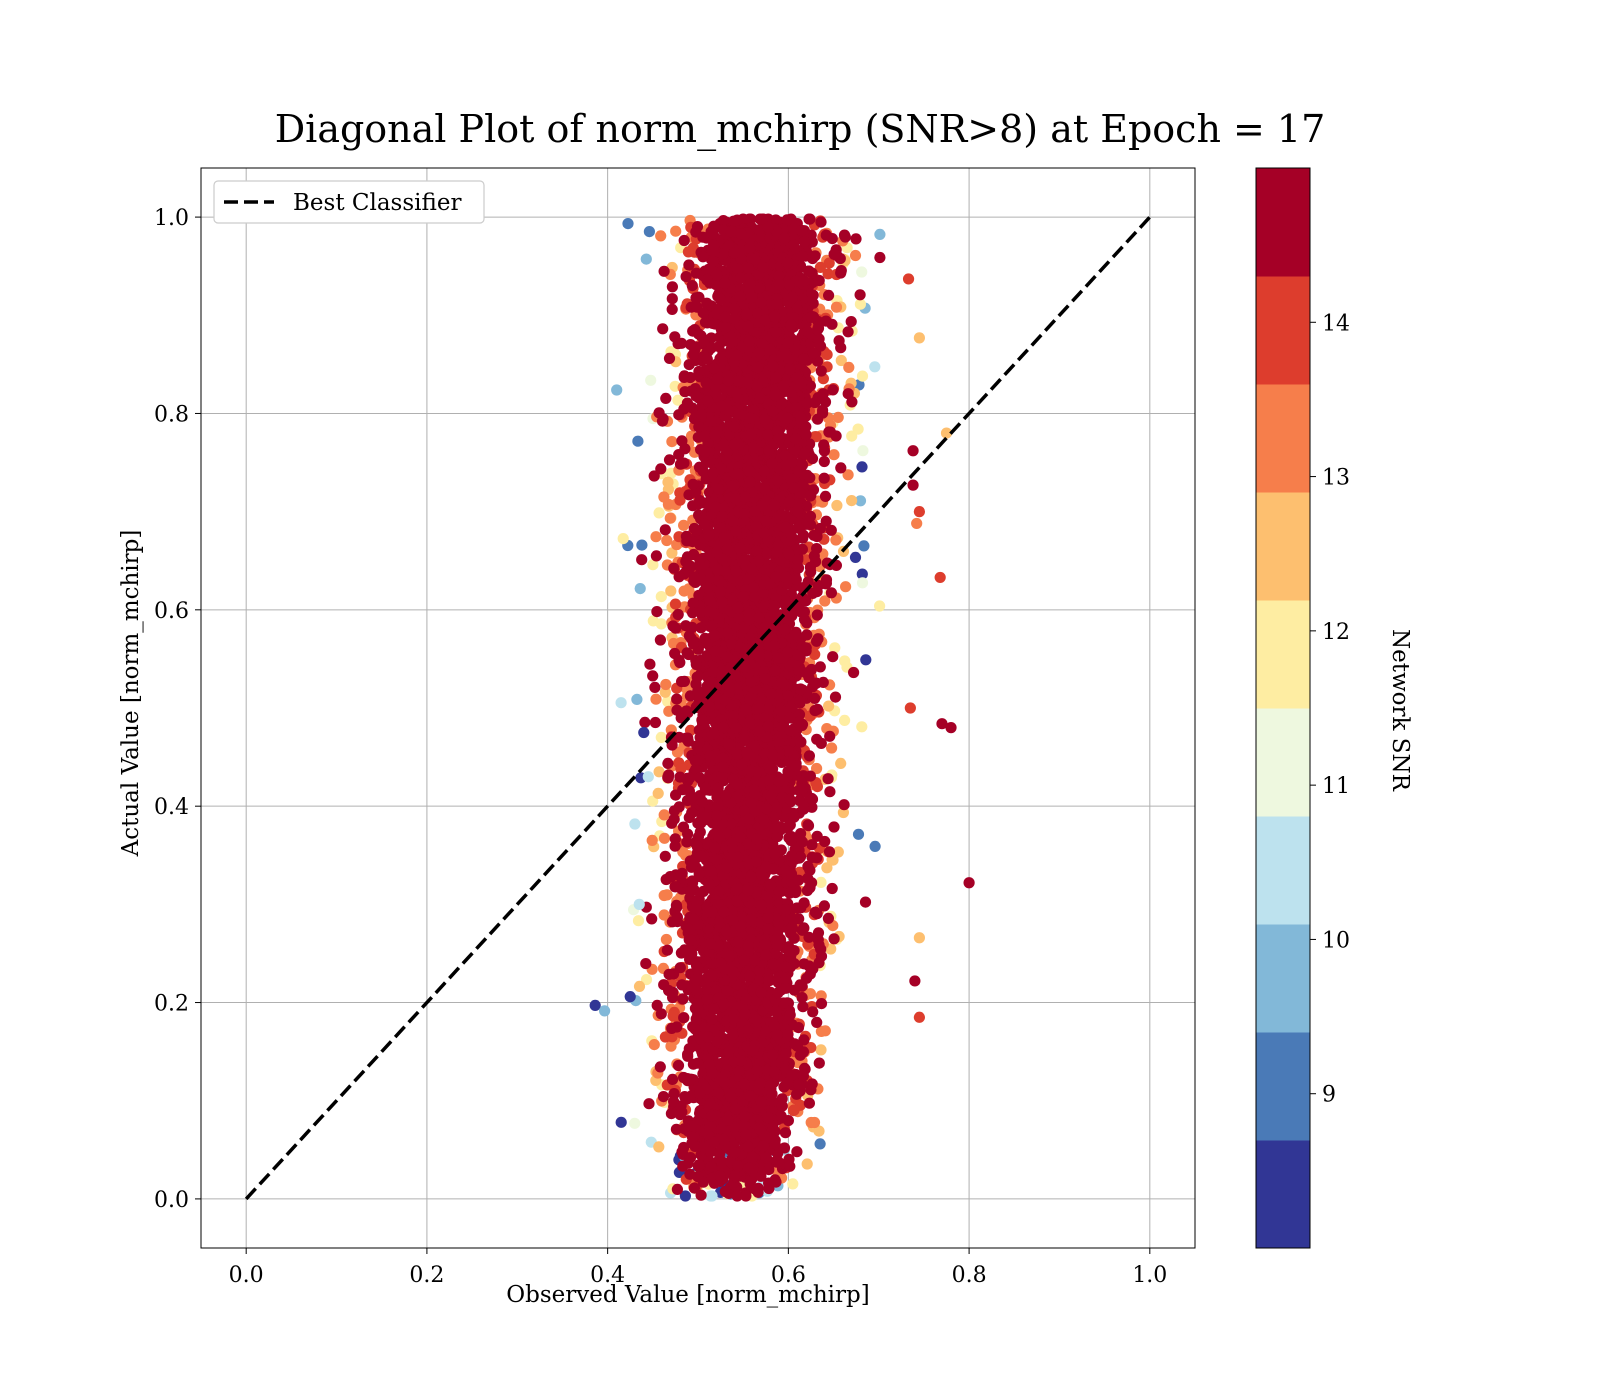 The height and width of the screenshot is (1400, 1600). What do you see at coordinates (737, 707) in the screenshot?
I see `scatter-cloud` at bounding box center [737, 707].